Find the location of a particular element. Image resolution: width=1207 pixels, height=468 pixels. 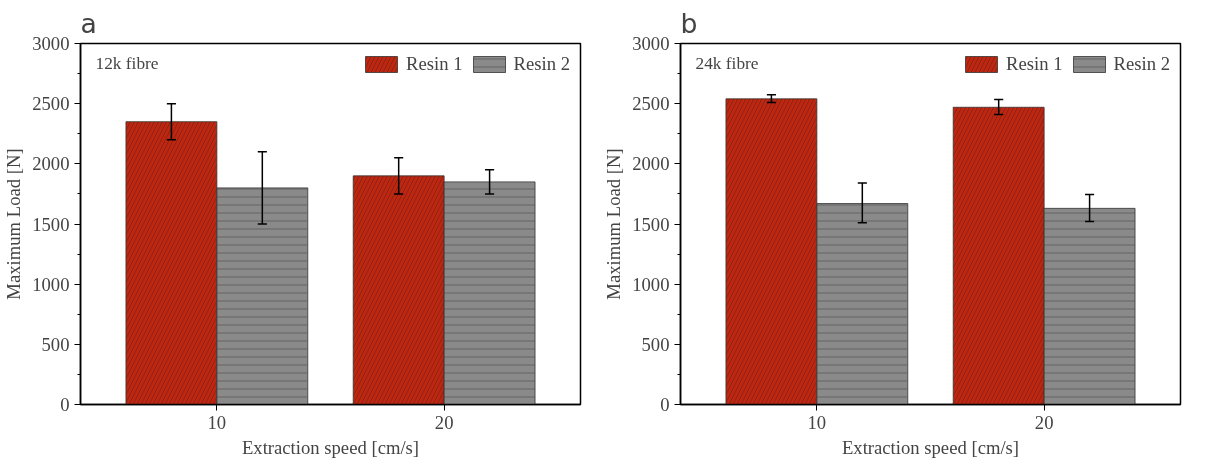

chart-title: a is located at coordinates (88, 23).